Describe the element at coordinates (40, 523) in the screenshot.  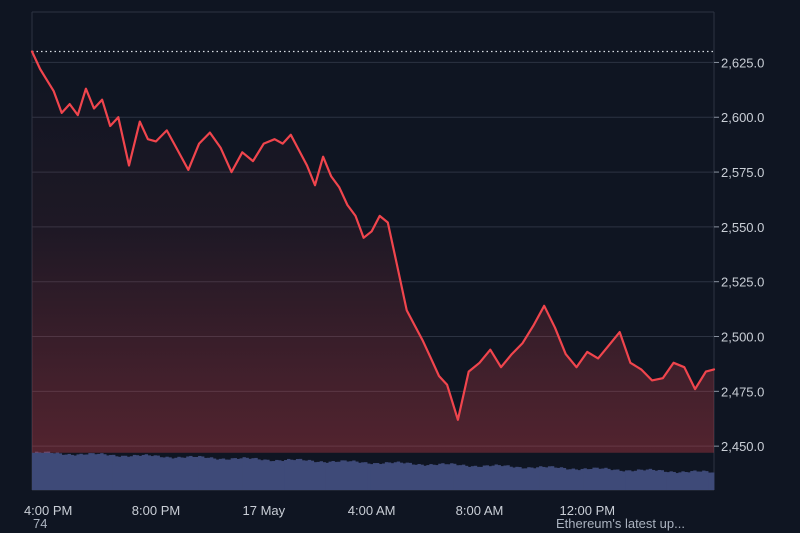
I see `footer-left-text: 74` at that location.